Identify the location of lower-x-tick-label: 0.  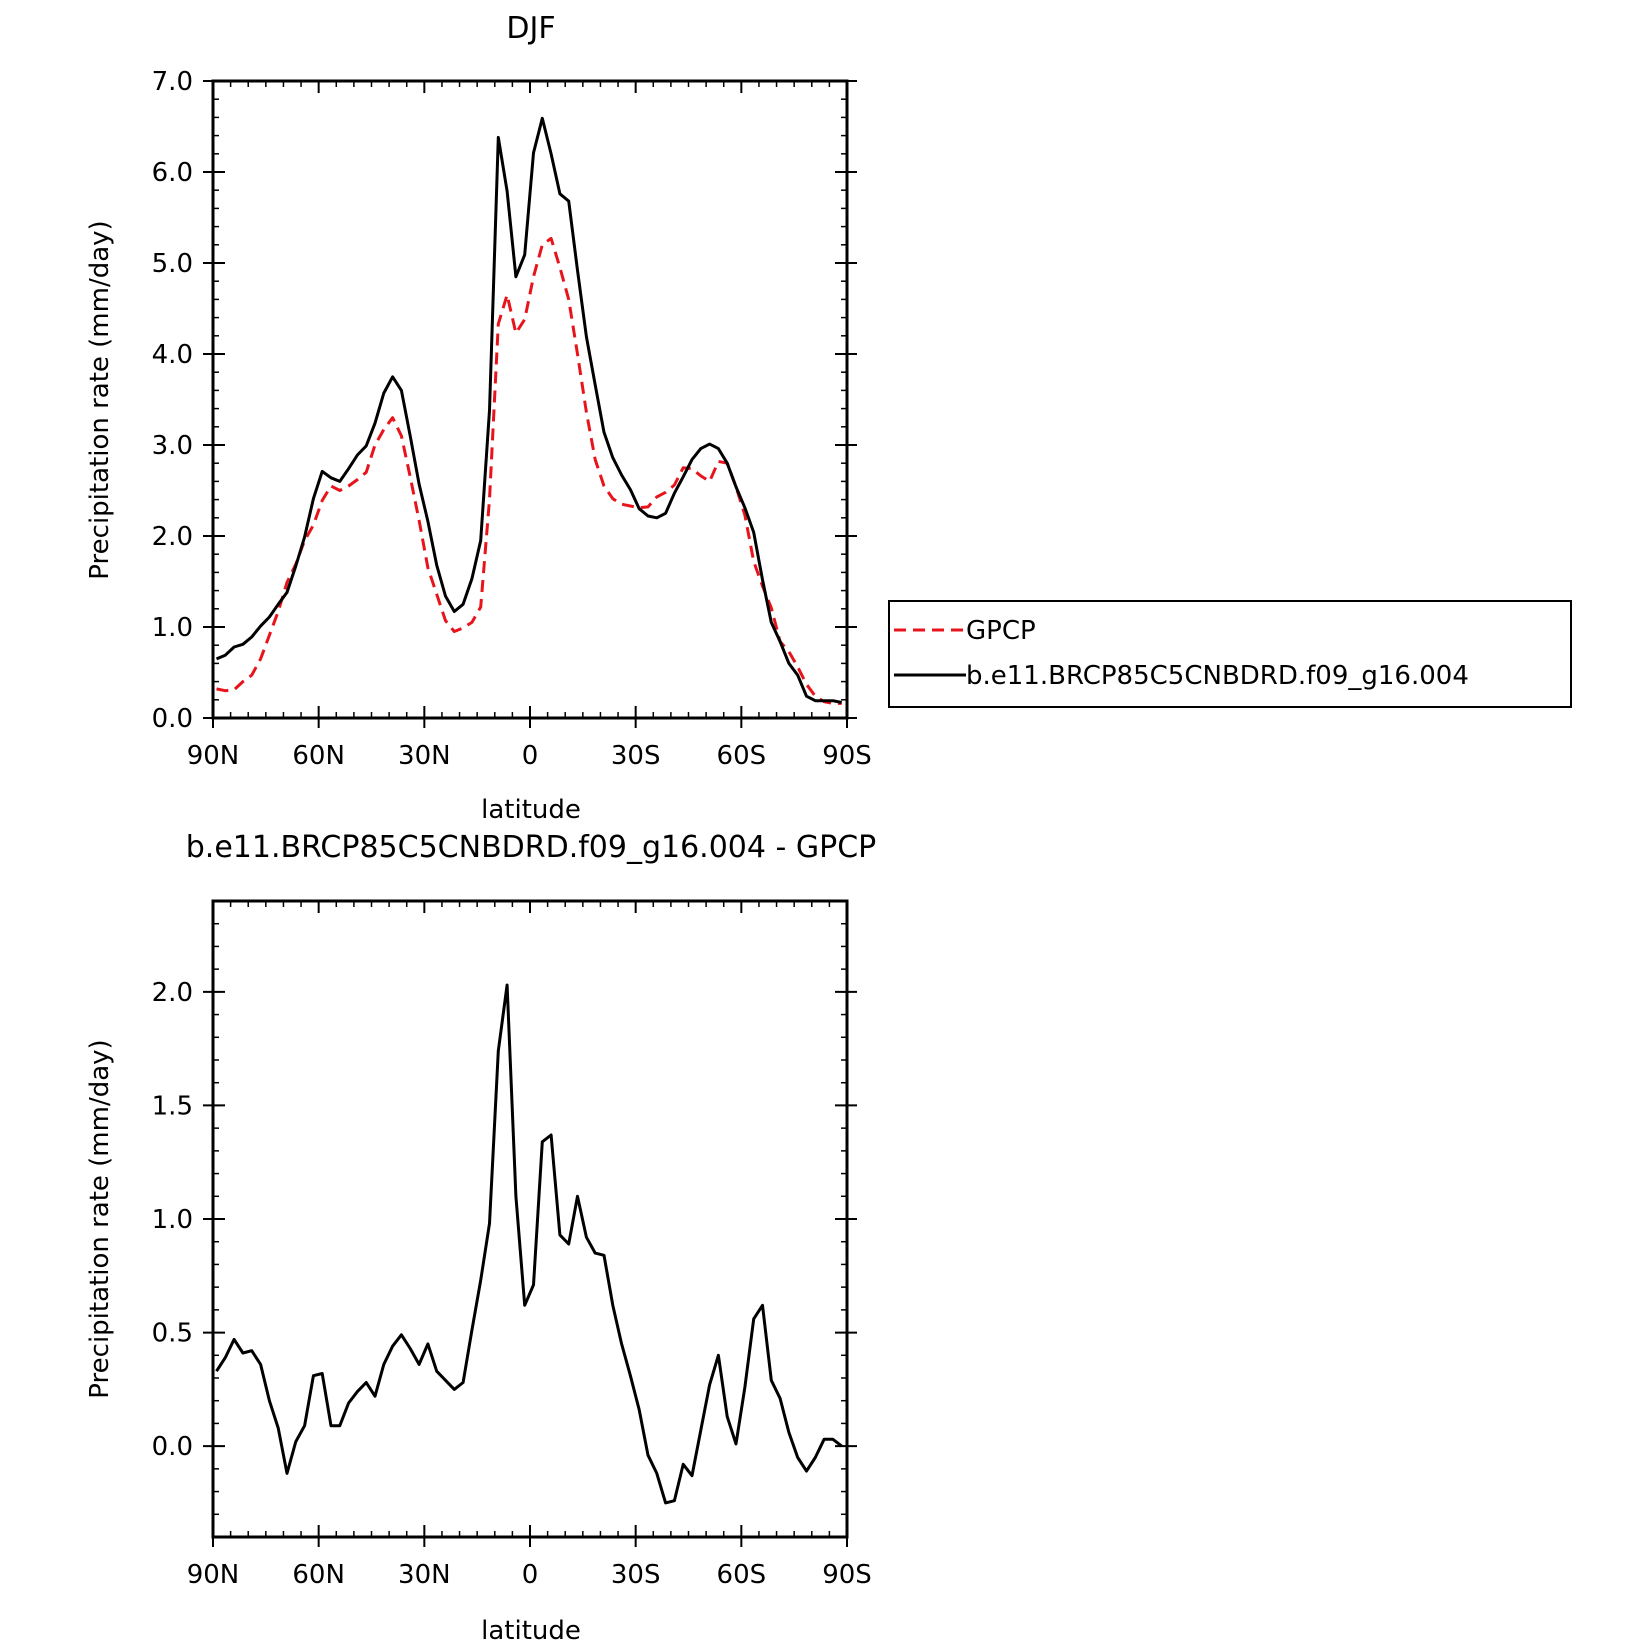
(530, 1575).